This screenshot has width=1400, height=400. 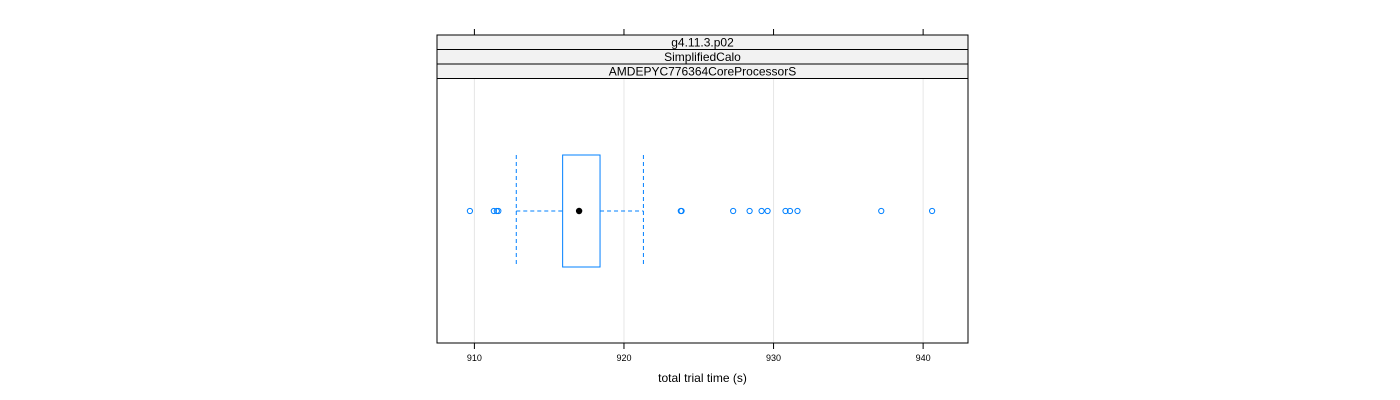 I want to click on tick-label-910: 910, so click(x=474, y=358).